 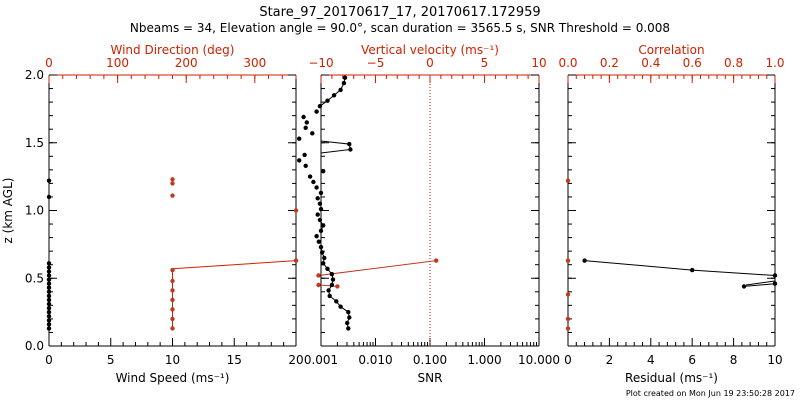 What do you see at coordinates (774, 360) in the screenshot?
I see `bottom-tick-label: 10` at bounding box center [774, 360].